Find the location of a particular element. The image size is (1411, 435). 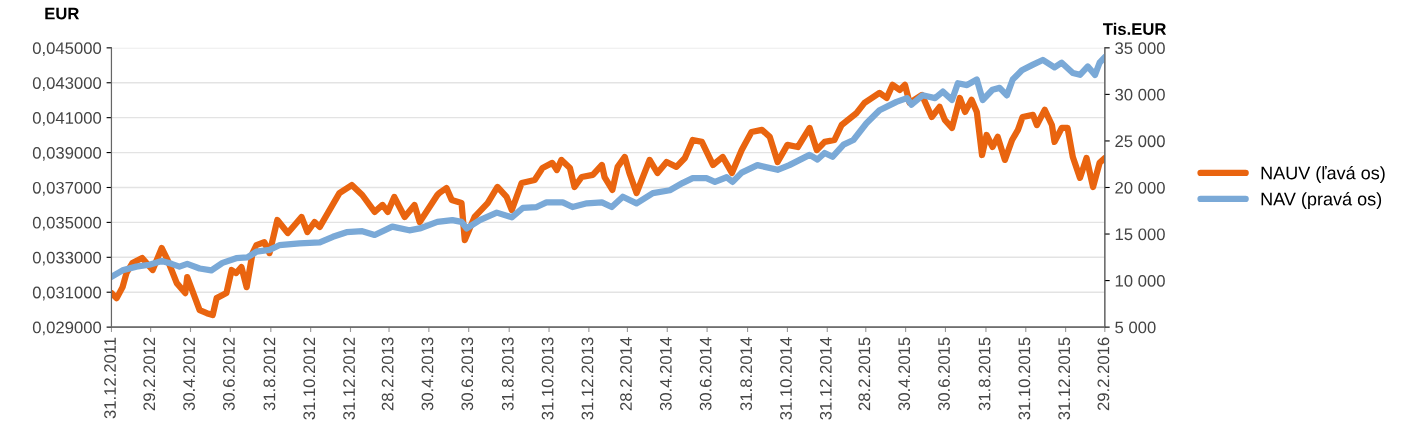

y-tick-label: 0,029000 is located at coordinates (67, 328).